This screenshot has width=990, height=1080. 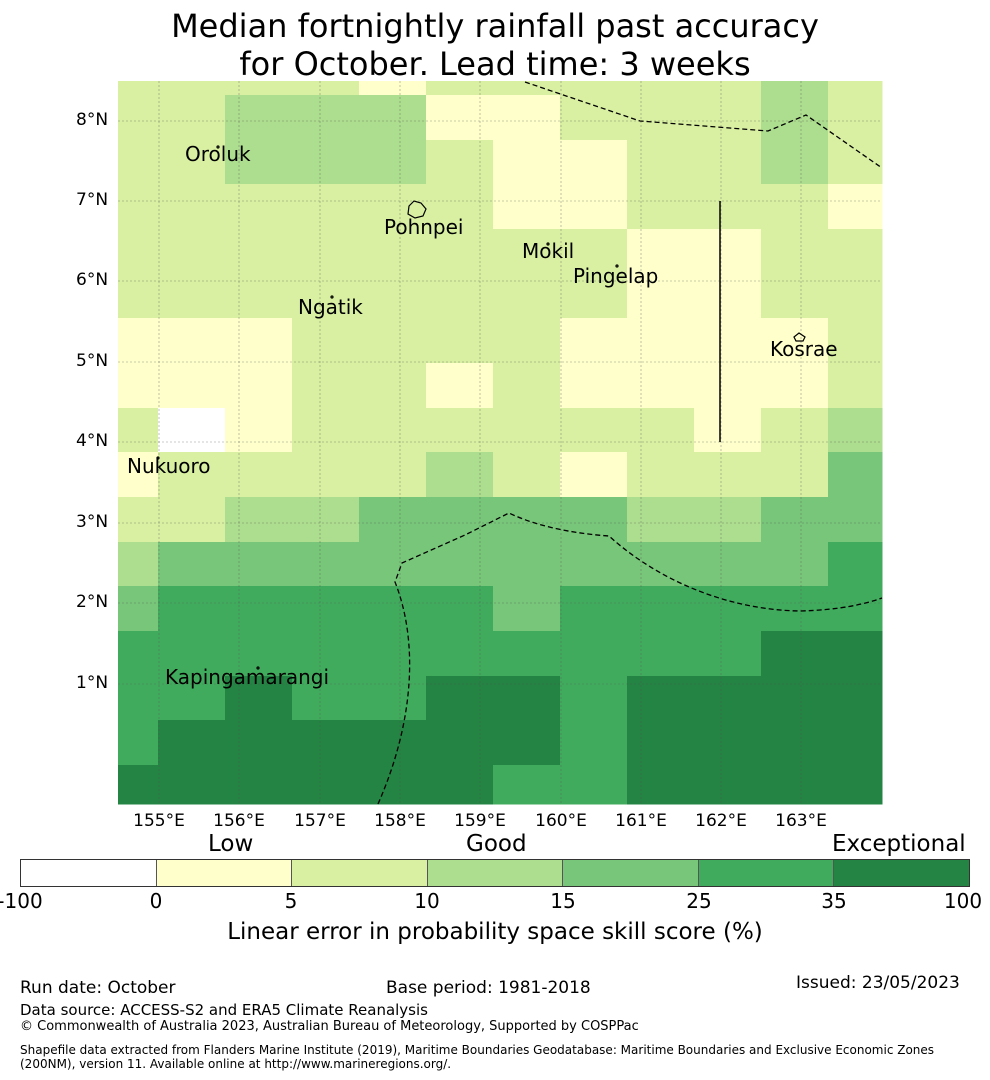 What do you see at coordinates (799, 337) in the screenshot?
I see `kosrae-island-outline` at bounding box center [799, 337].